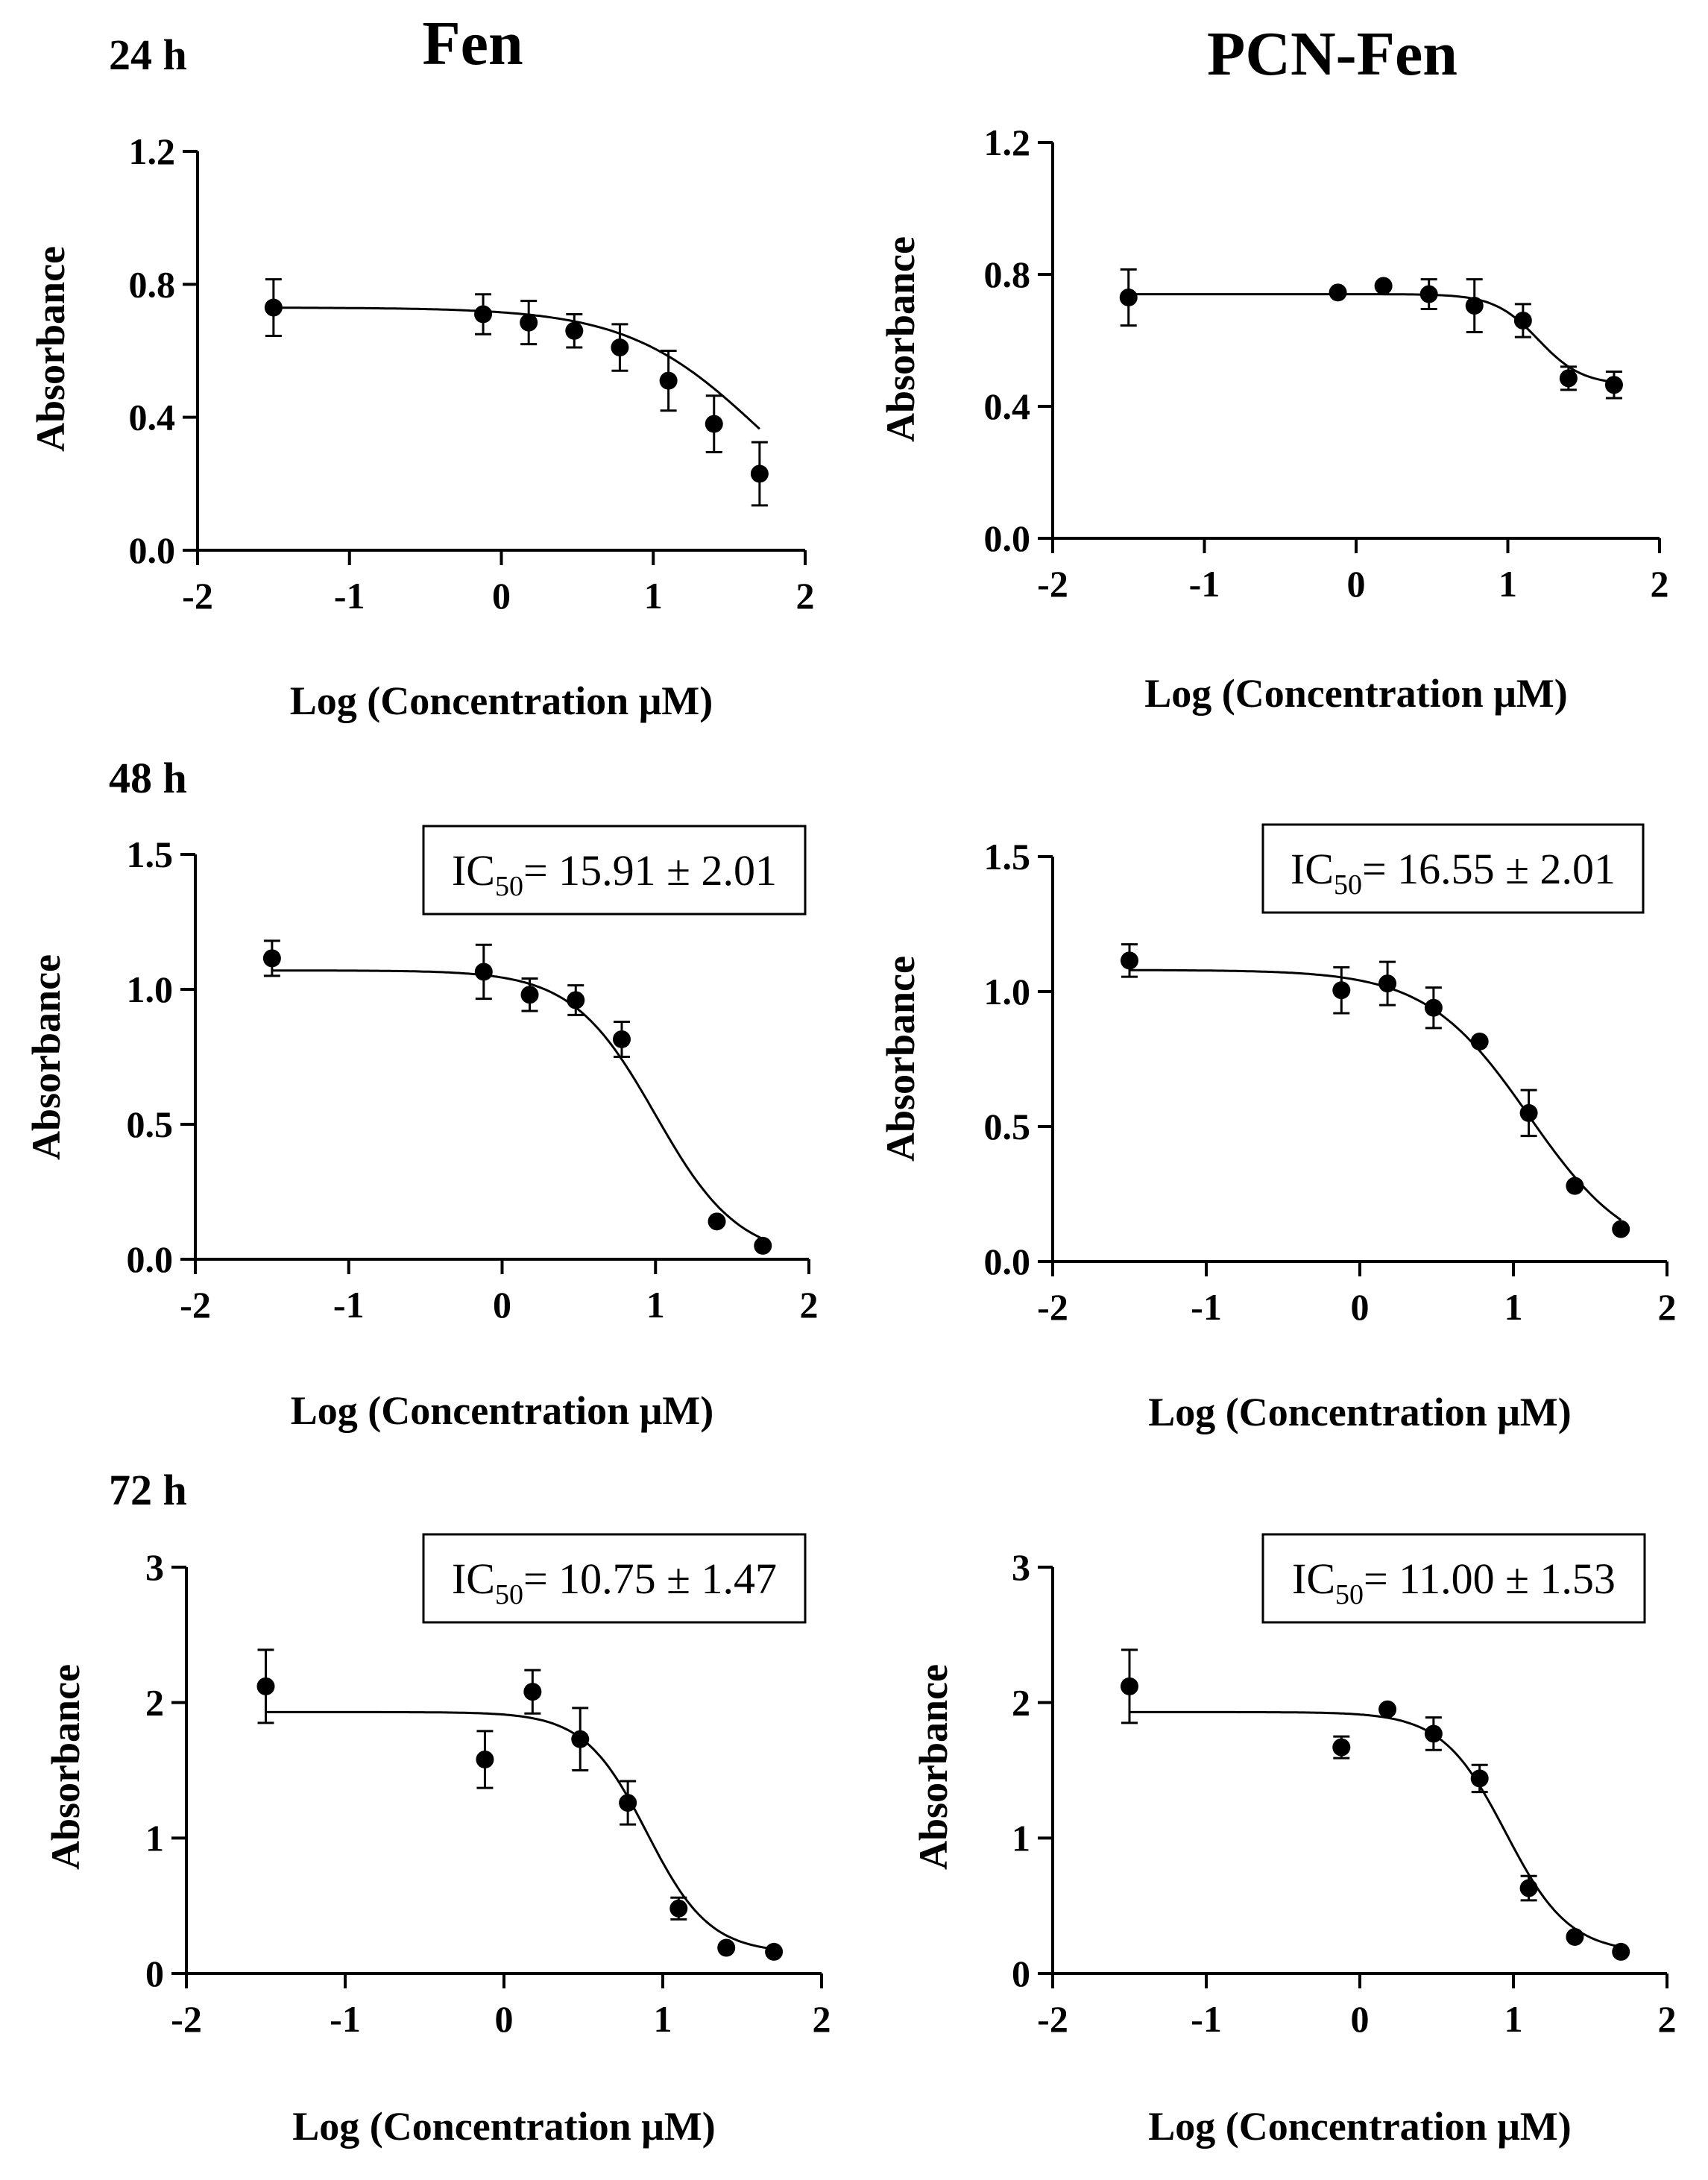  What do you see at coordinates (614, 874) in the screenshot?
I see `ic50-label: IC50= 15.91 ± 2.01` at bounding box center [614, 874].